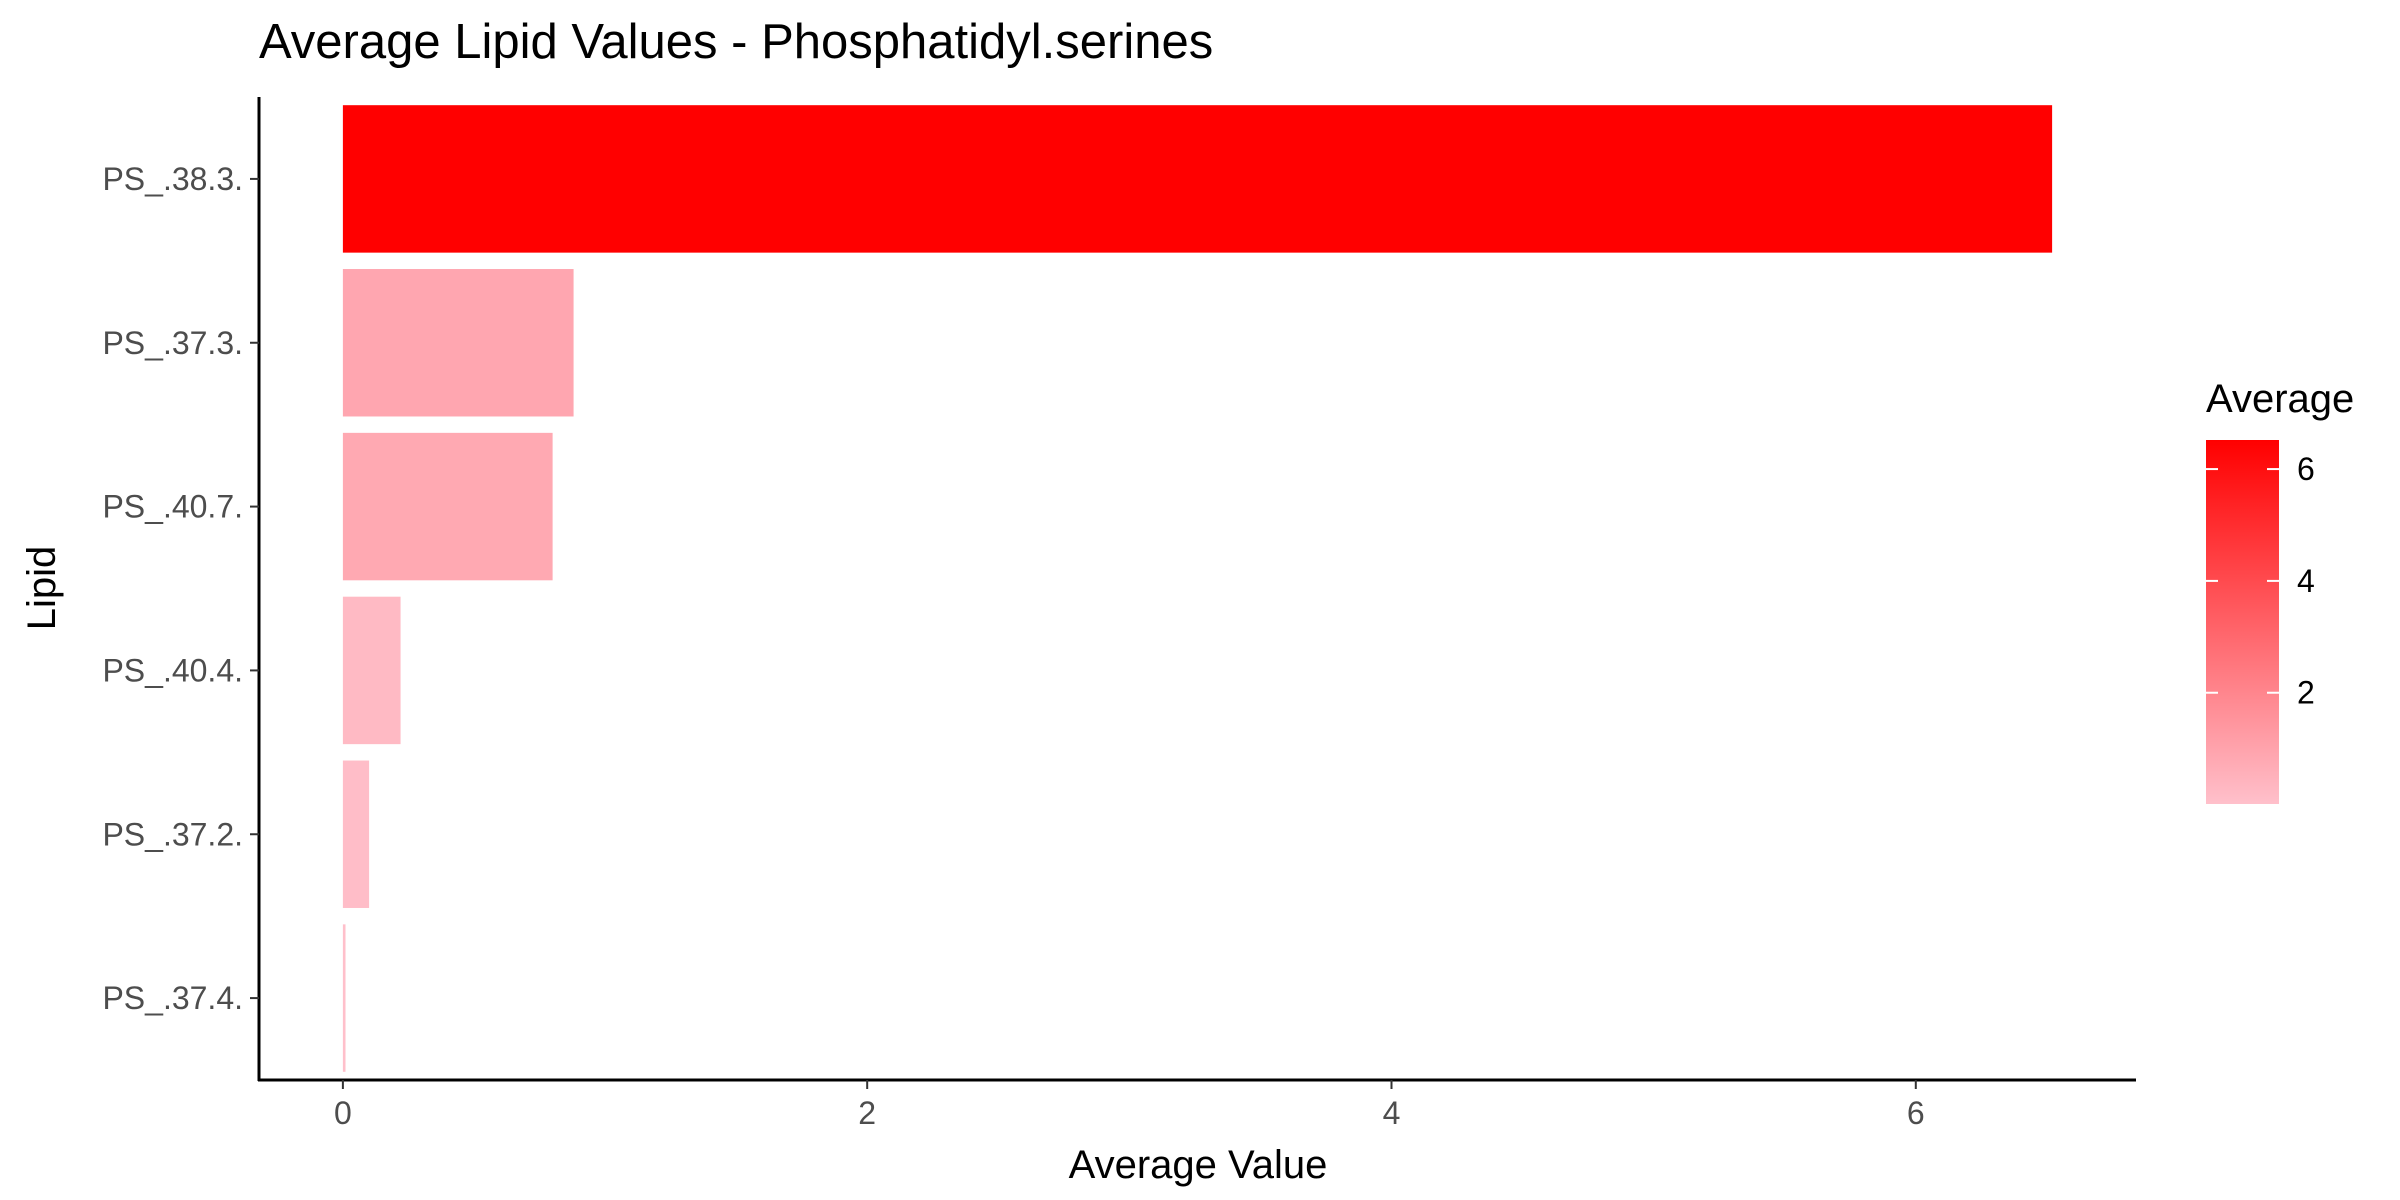 The height and width of the screenshot is (1200, 2400). Describe the element at coordinates (2306, 469) in the screenshot. I see `legend-tick-label: 6` at that location.